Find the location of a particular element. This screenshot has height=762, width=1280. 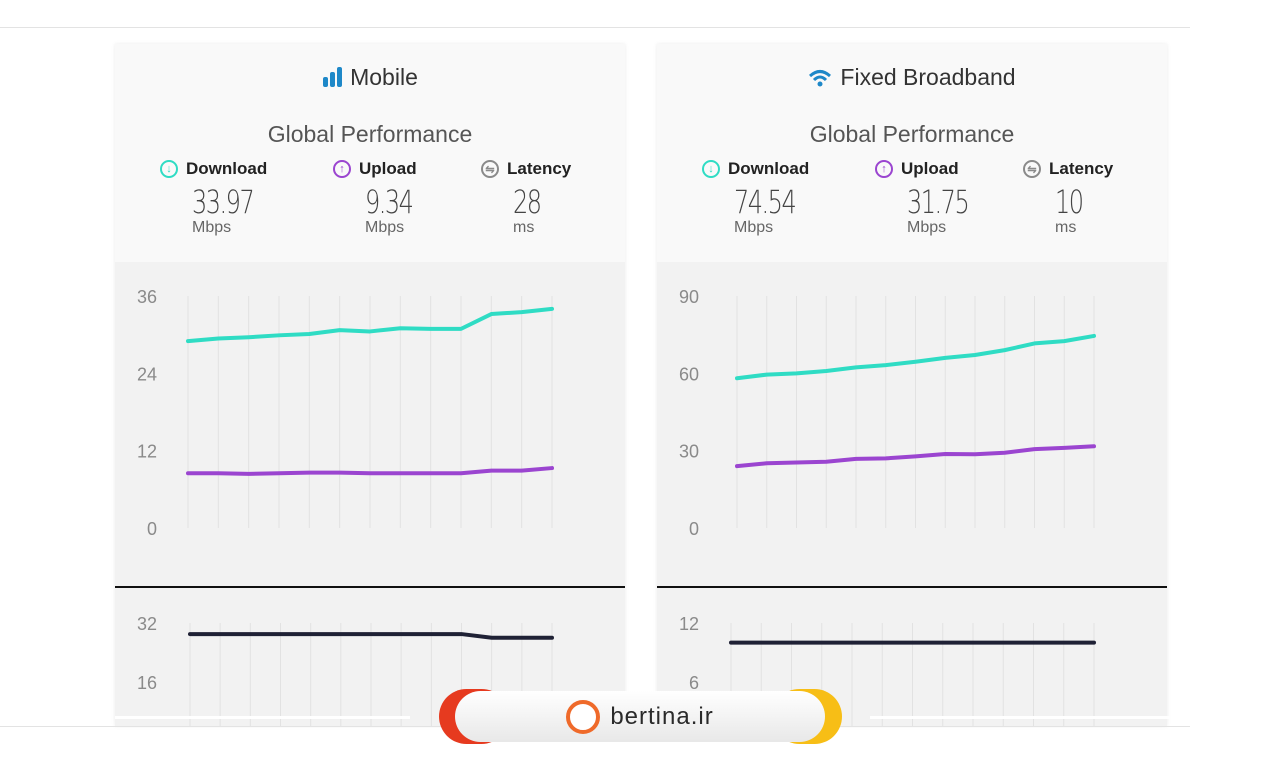

metric-upload: ↑ Upload 31.75 Mbps is located at coordinates (950, 198).